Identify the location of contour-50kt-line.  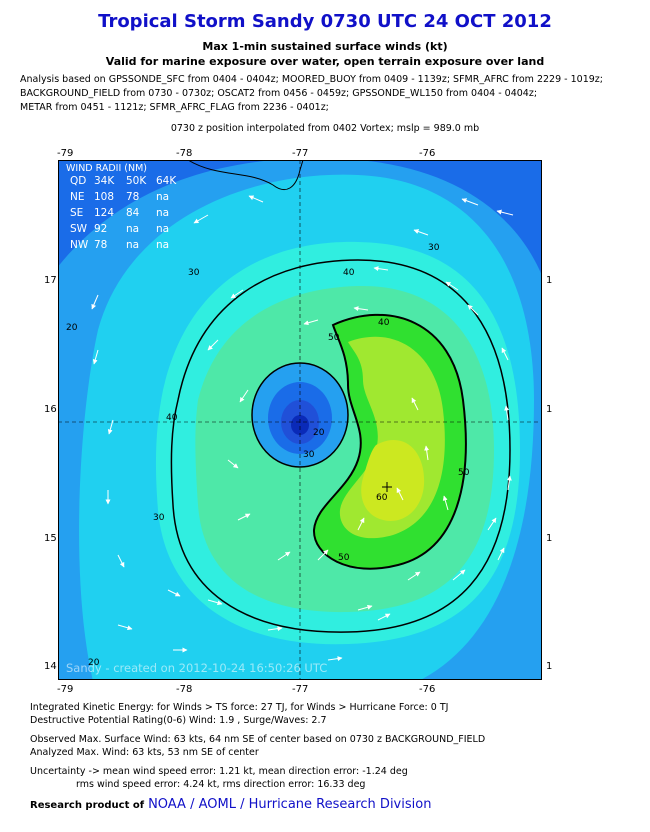
(389, 441).